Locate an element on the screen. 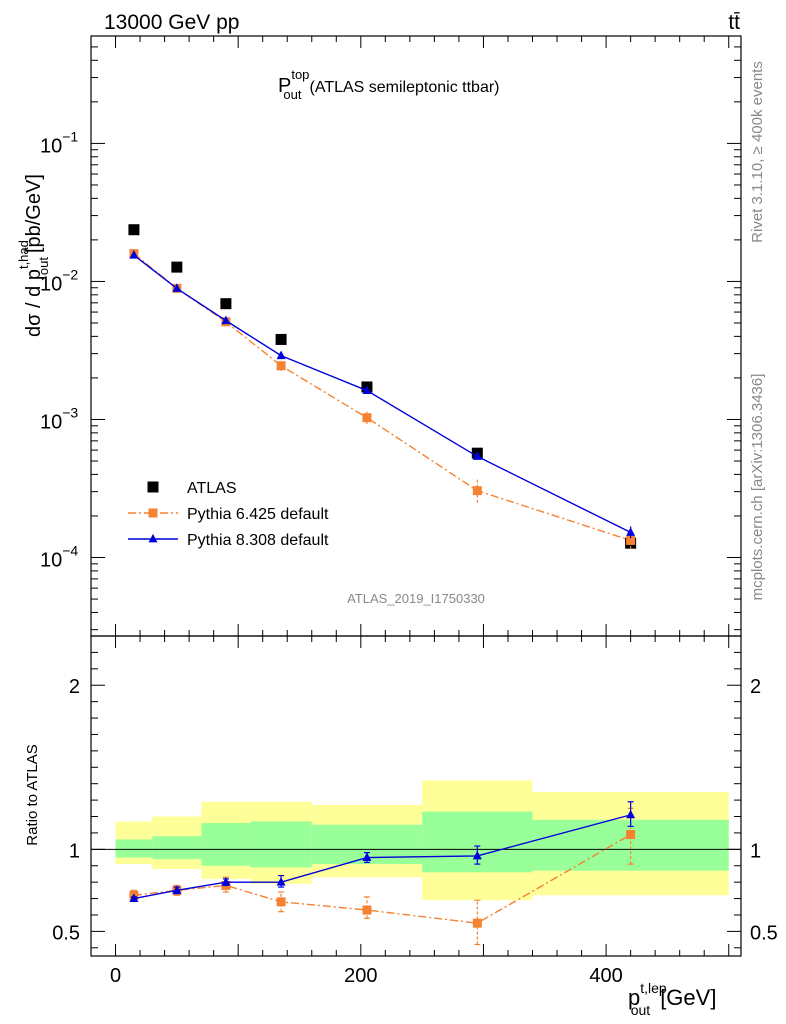 This screenshot has width=786, height=1024. y-tick-label: 10⁻⁴ is located at coordinates (59, 557).